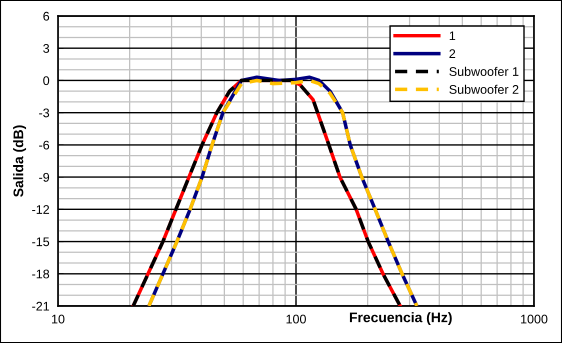 This screenshot has height=343, width=562. Describe the element at coordinates (452, 53) in the screenshot. I see `legend-label: 2` at that location.